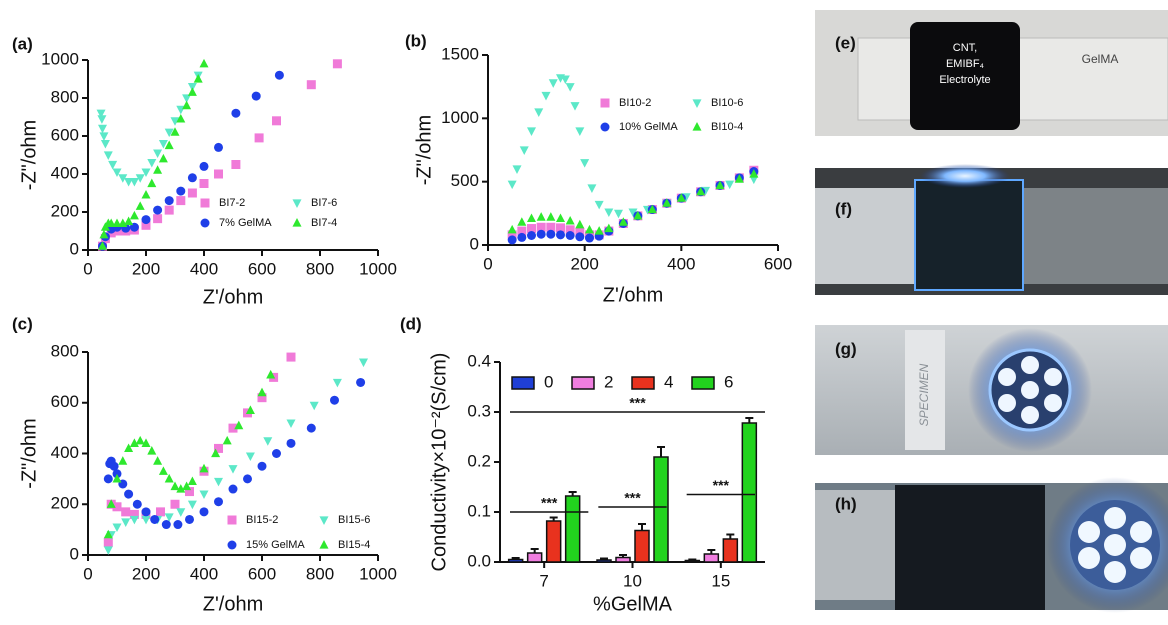 The width and height of the screenshot is (1168, 625). I want to click on legend-label: BI15-6, so click(354, 520).